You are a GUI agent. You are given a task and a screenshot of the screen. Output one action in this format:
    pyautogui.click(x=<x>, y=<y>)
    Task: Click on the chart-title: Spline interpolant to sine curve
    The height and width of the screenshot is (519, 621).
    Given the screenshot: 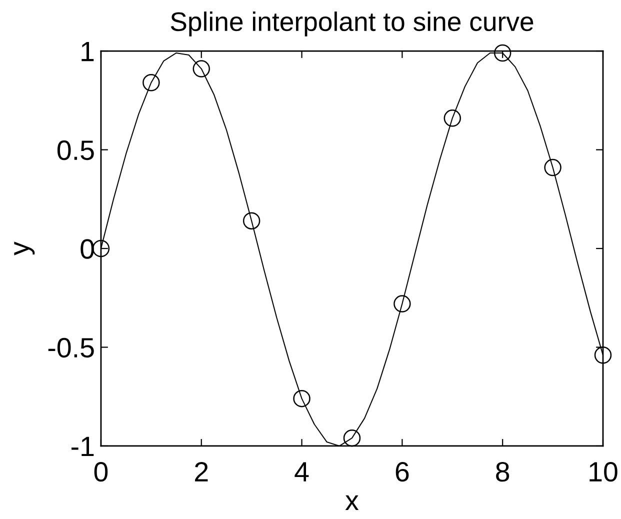 What is the action you would take?
    pyautogui.click(x=352, y=24)
    